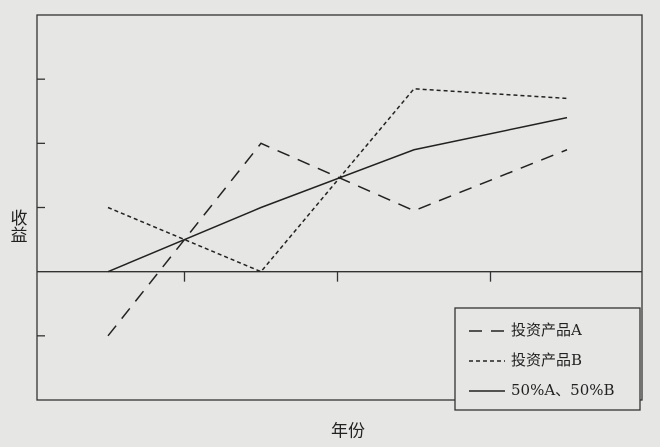  I want to click on y-axis-label: 收益, so click(17, 226).